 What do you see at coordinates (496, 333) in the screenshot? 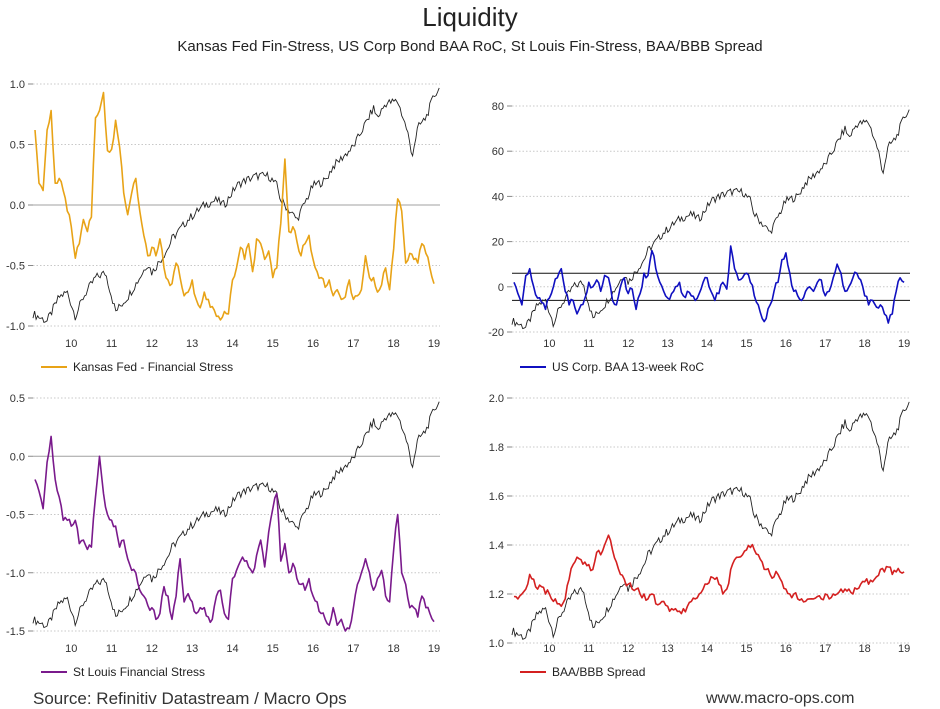
I see `y-tick-label: -20` at bounding box center [496, 333].